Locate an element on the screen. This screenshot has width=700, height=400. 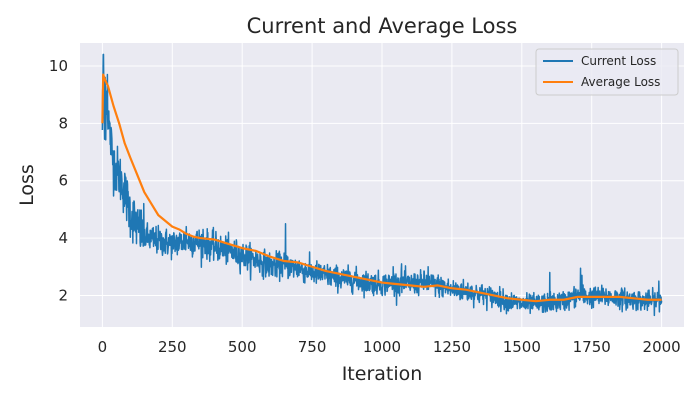
y-tick-labels: 2 4 6 8 10 is located at coordinates (58, 180).